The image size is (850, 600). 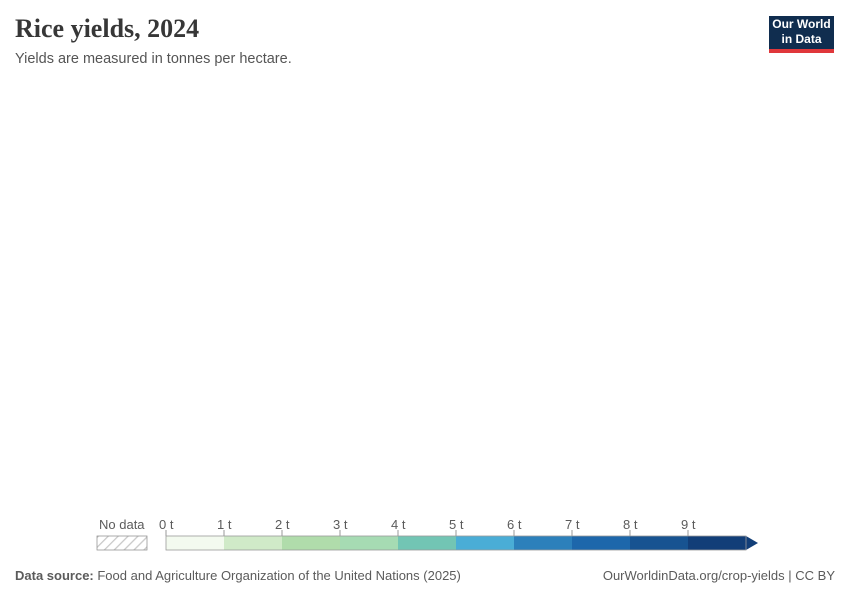 I want to click on svg-text: 6 t, so click(x=514, y=524).